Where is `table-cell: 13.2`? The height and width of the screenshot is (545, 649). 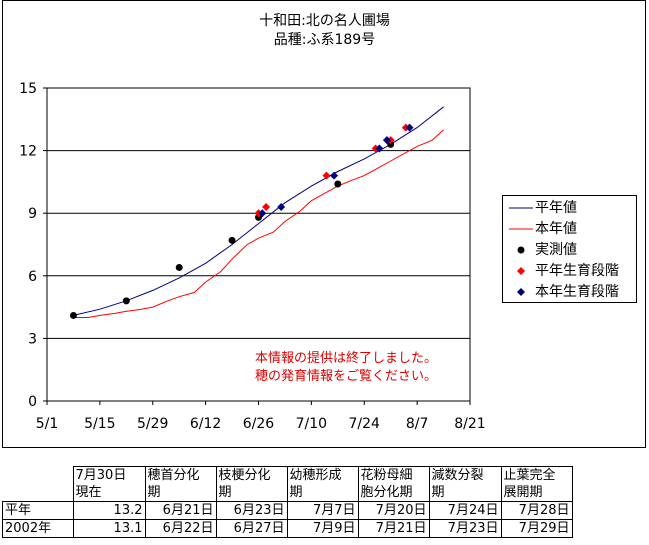
table-cell: 13.2 is located at coordinates (109, 510).